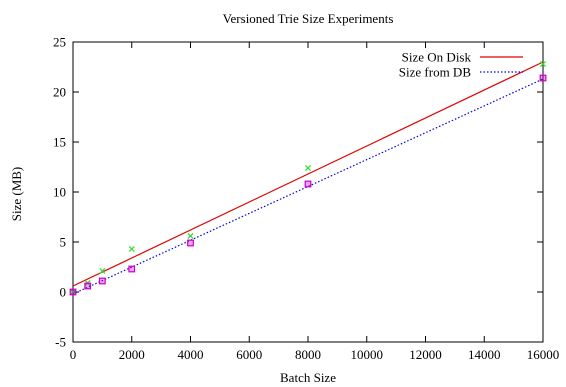 The image size is (566, 387). I want to click on y-tick-label: 20, so click(59, 92).